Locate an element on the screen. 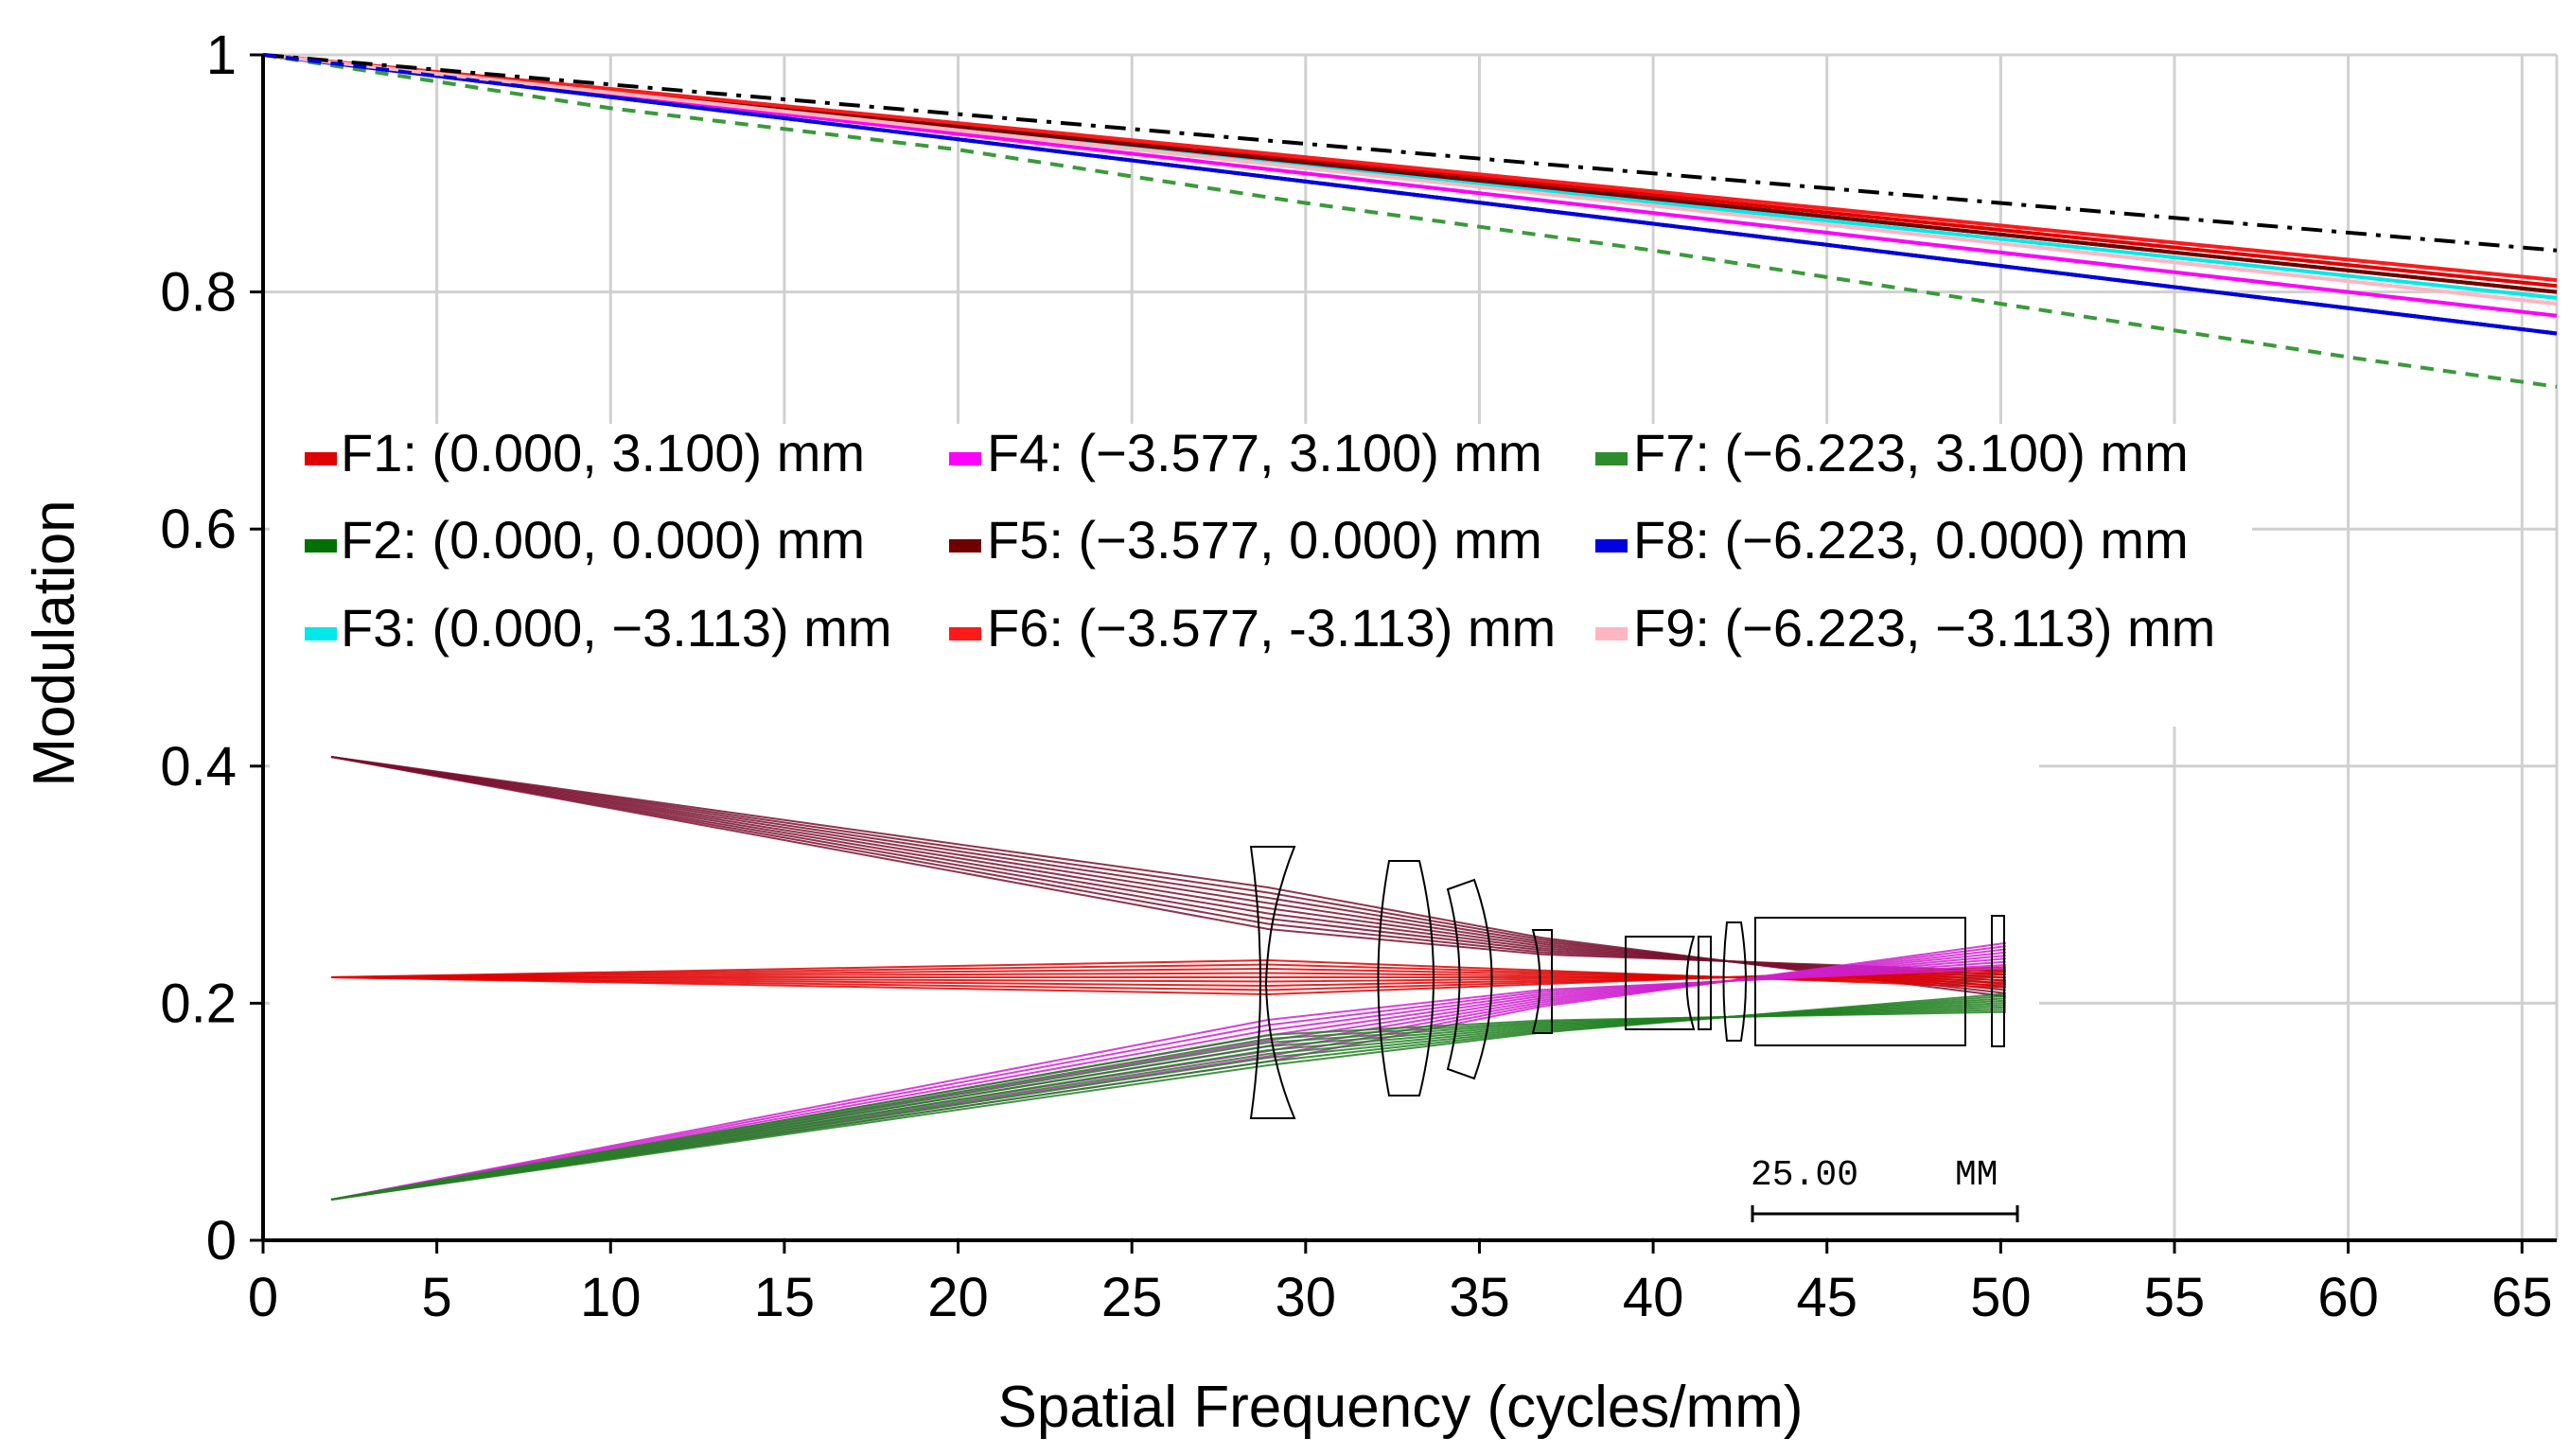 The image size is (2570, 1456). x-tick-label-50: 50 is located at coordinates (2001, 1297).